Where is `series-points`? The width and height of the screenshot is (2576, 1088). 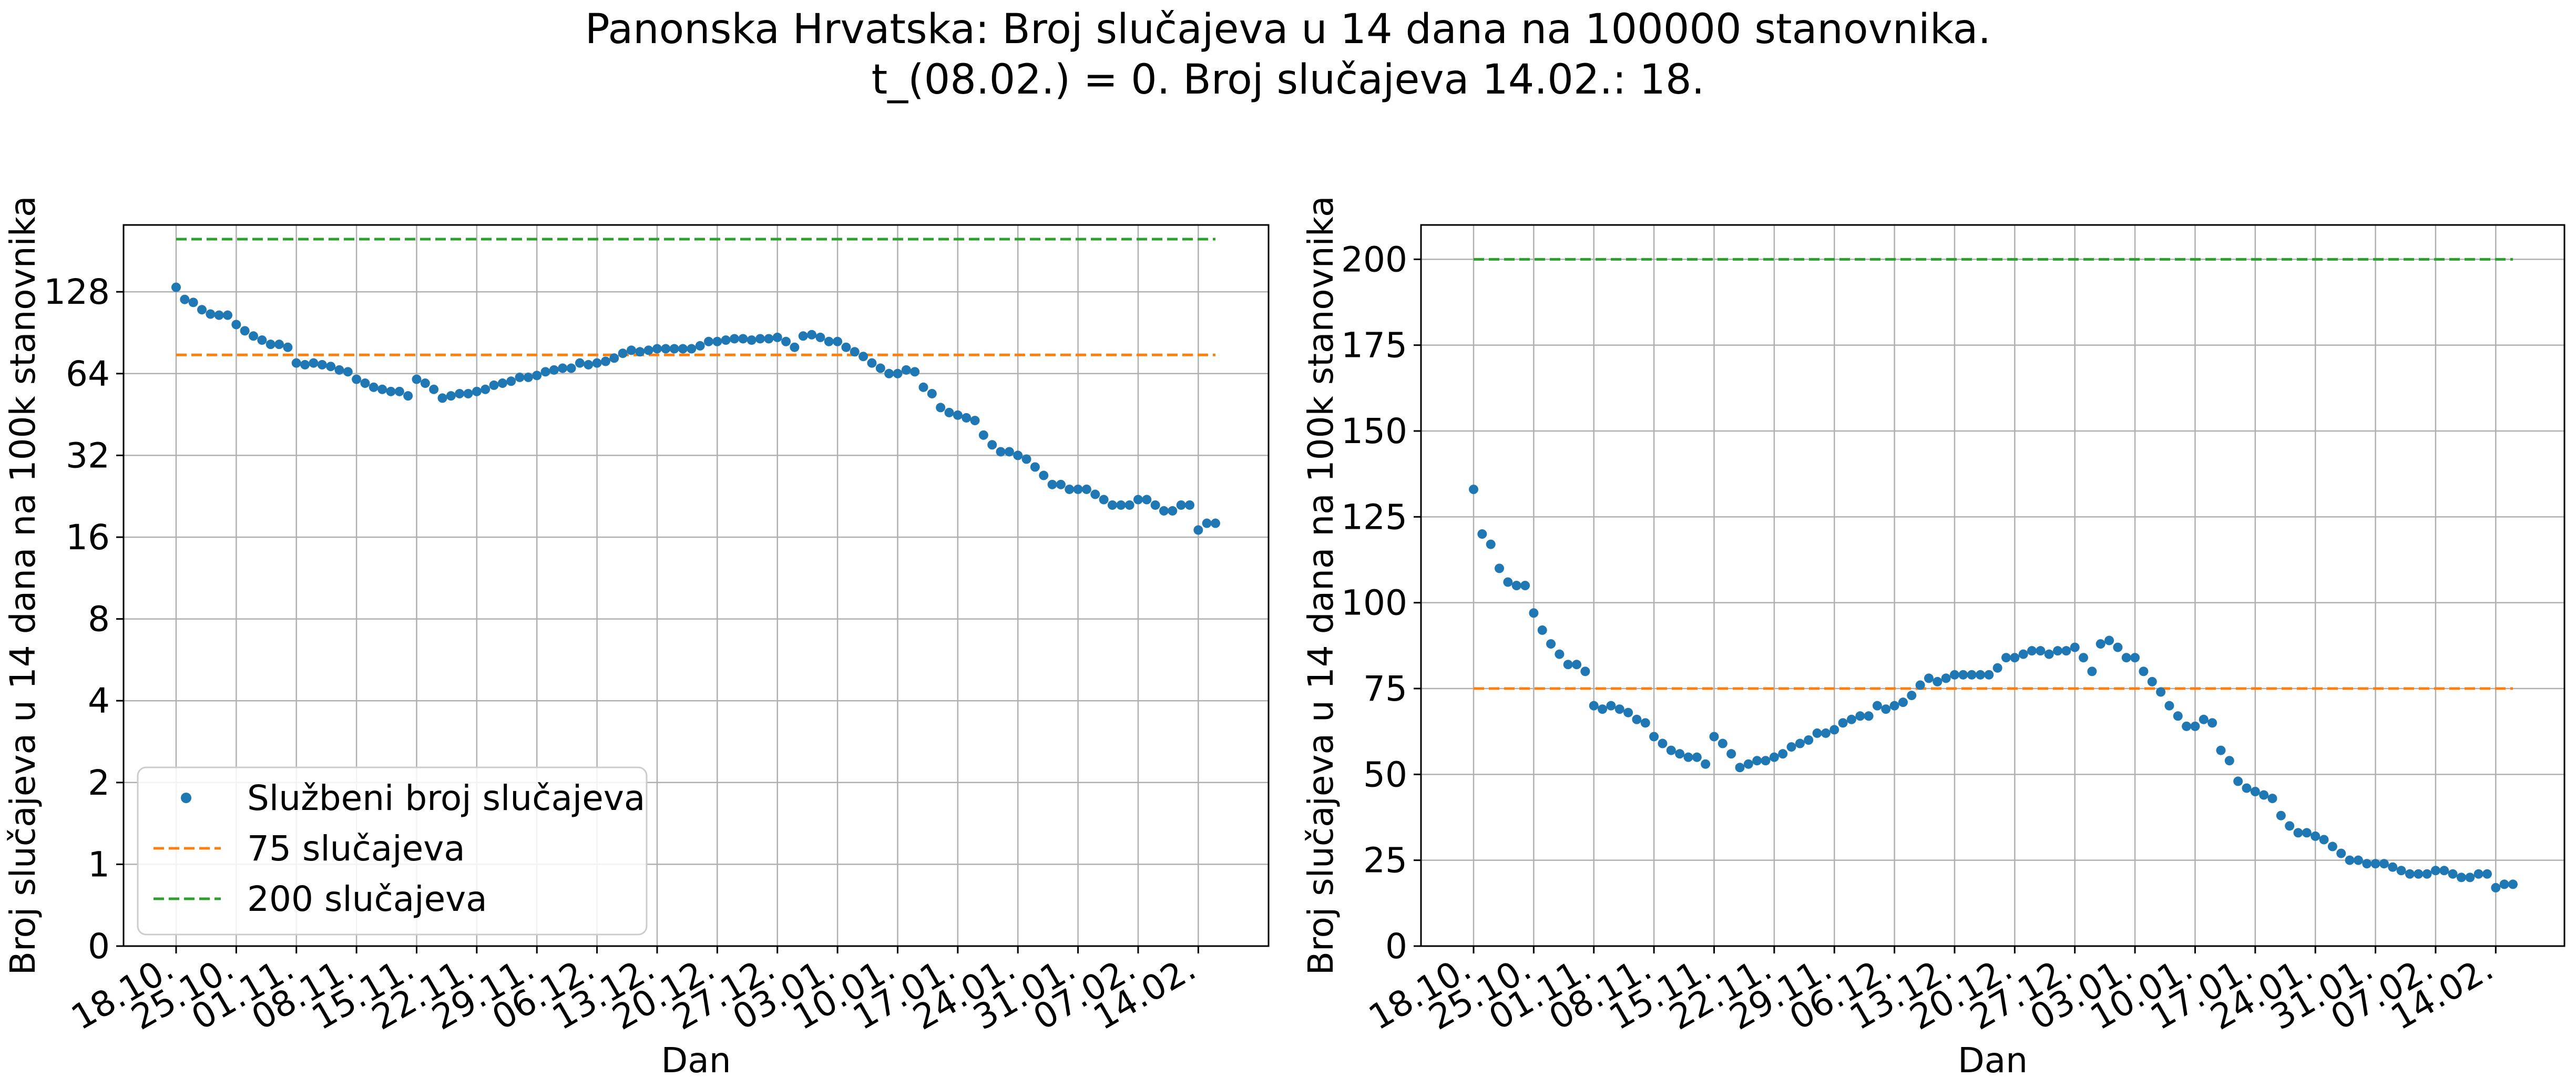 series-points is located at coordinates (695, 408).